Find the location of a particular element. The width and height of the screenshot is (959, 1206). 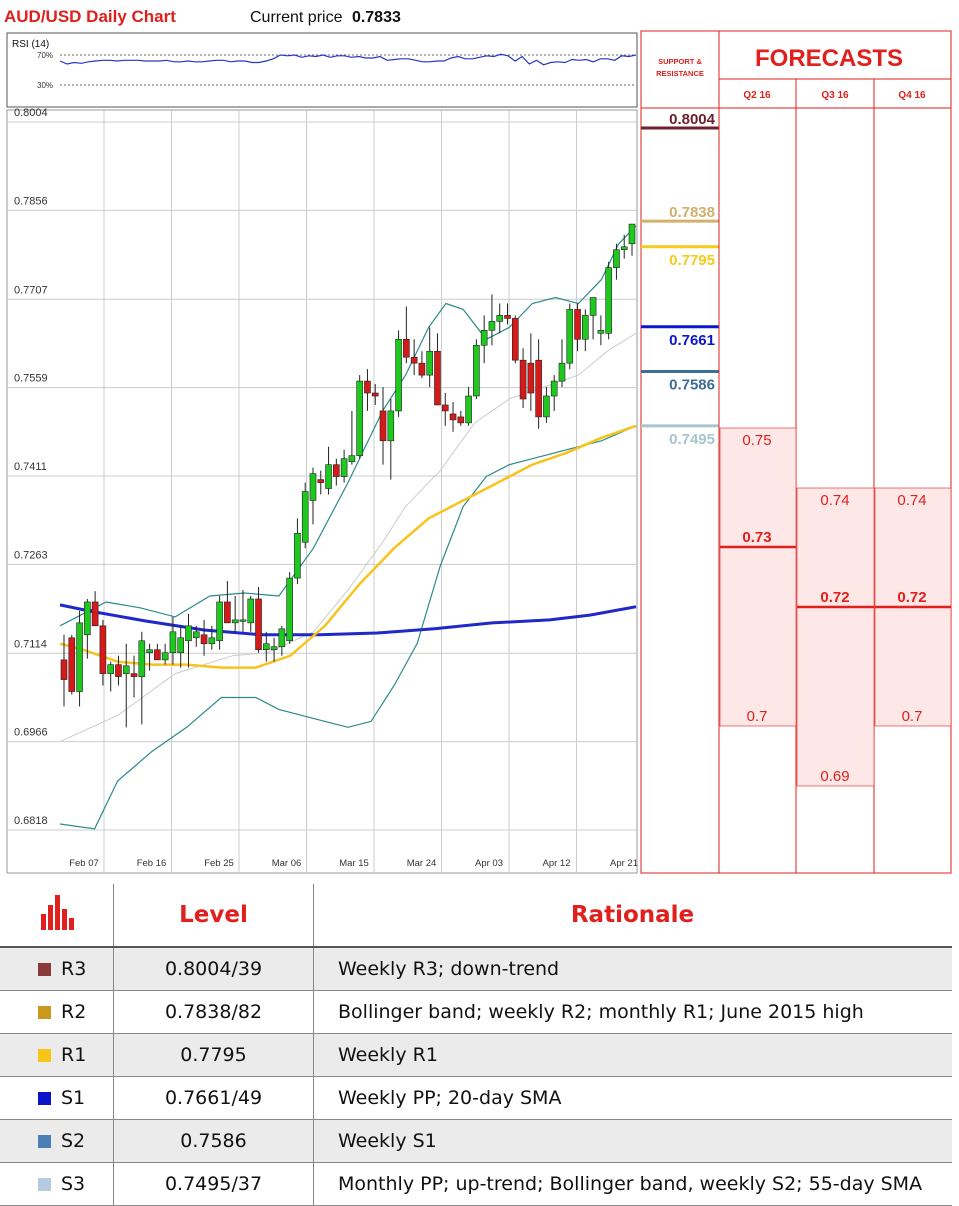

table-row: R3 0.8004/39 Weekly R3; down-trend is located at coordinates (476, 969).